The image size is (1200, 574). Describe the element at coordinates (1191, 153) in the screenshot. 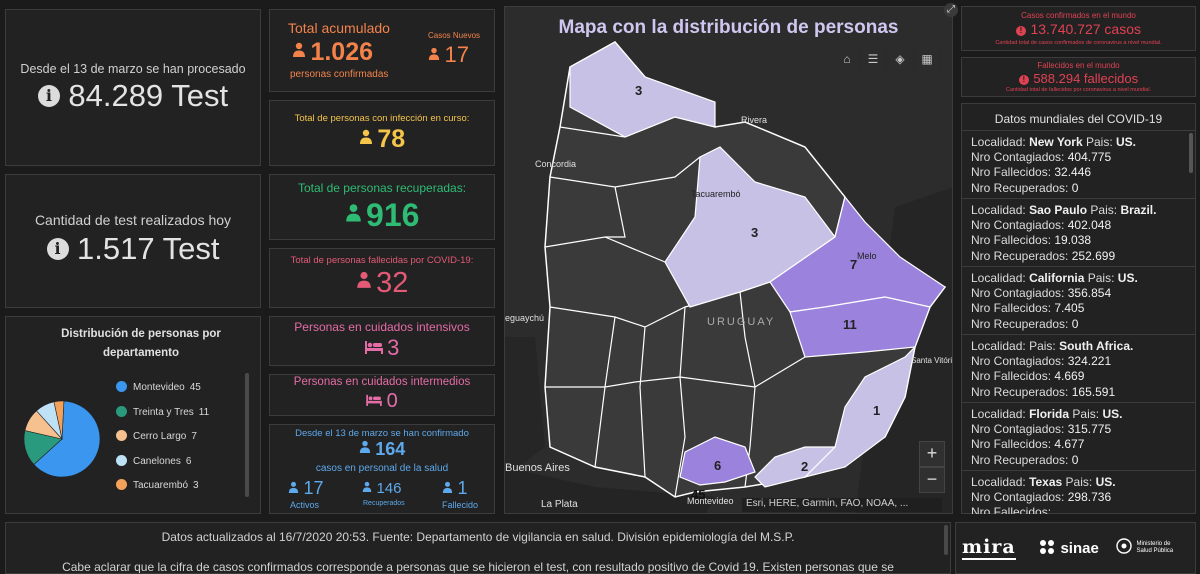

I see `world-list-scrollbar` at that location.